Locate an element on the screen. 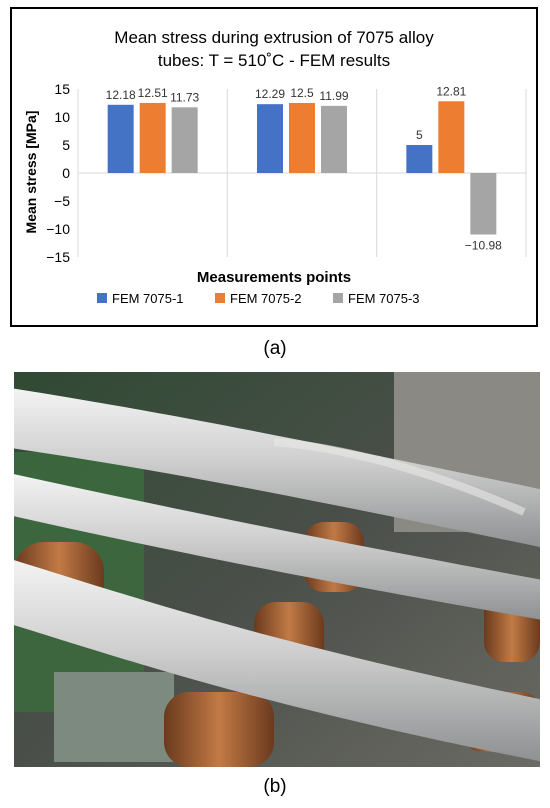 The width and height of the screenshot is (550, 808). caption-a: (a) is located at coordinates (275, 348).